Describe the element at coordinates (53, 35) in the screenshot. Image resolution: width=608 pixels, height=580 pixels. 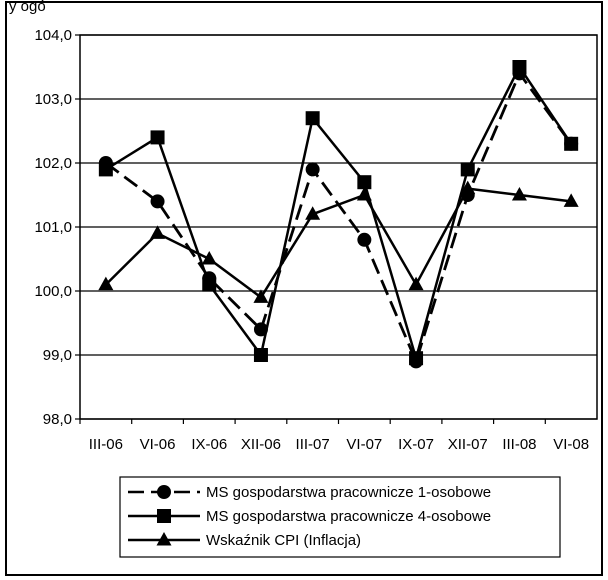
I see `y-tick-label: 104,0` at that location.